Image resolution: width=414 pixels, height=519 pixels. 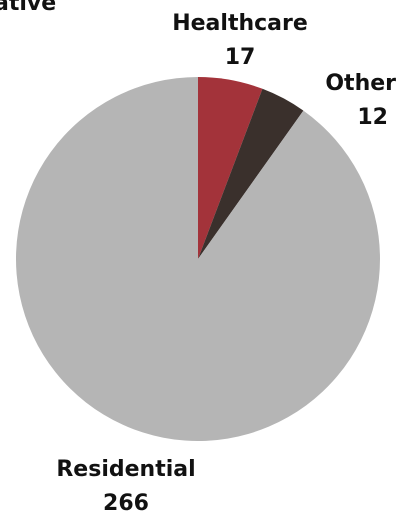 What do you see at coordinates (240, 23) in the screenshot?
I see `slice-label-healthcare-name: Healthcare` at bounding box center [240, 23].